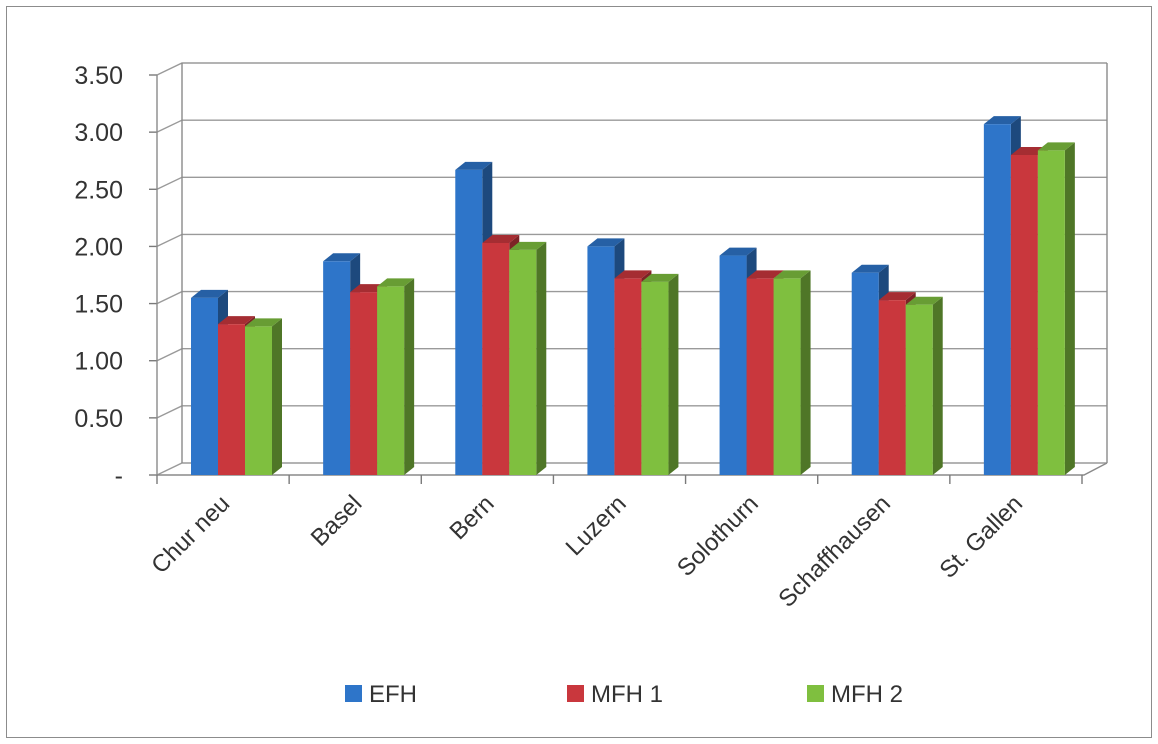 Image resolution: width=1158 pixels, height=744 pixels. What do you see at coordinates (393, 694) in the screenshot?
I see `legend-label: EFH` at bounding box center [393, 694].